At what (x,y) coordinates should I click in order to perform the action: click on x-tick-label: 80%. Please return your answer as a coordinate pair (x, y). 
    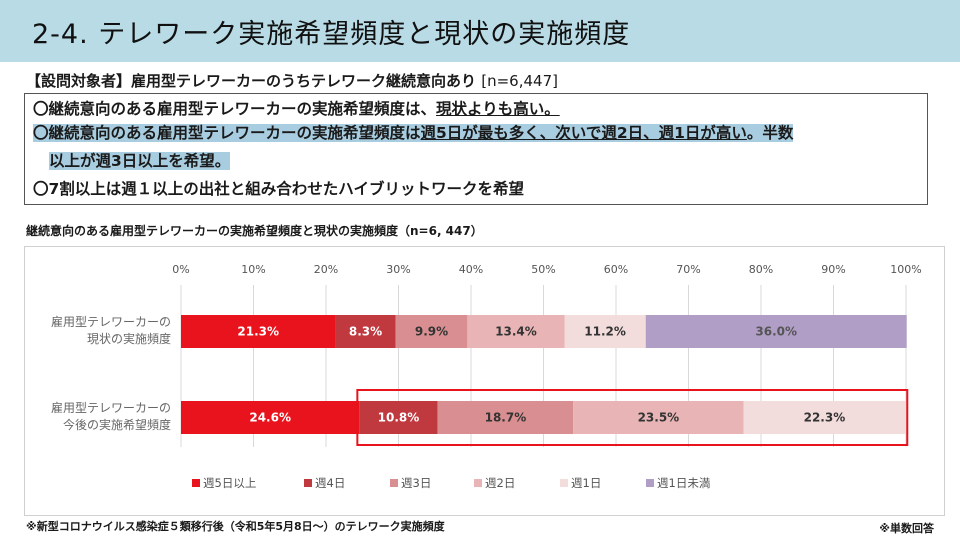
    Looking at the image, I should click on (761, 269).